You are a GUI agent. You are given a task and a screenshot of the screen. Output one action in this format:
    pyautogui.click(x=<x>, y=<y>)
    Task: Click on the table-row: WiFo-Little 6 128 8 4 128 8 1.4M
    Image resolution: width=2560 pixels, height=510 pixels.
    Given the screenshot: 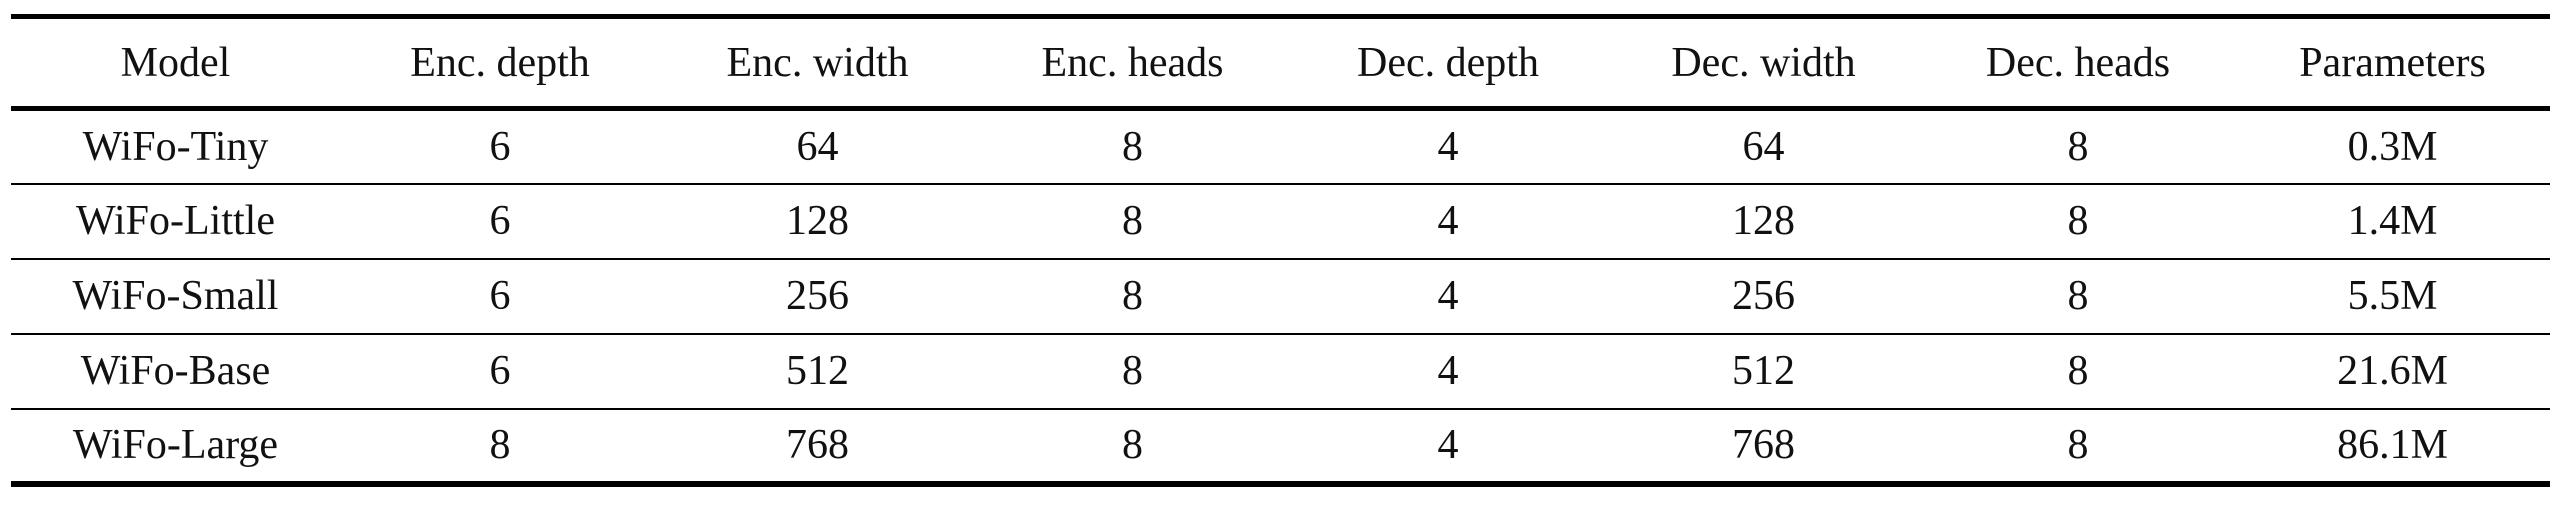 What is the action you would take?
    pyautogui.click(x=1280, y=221)
    